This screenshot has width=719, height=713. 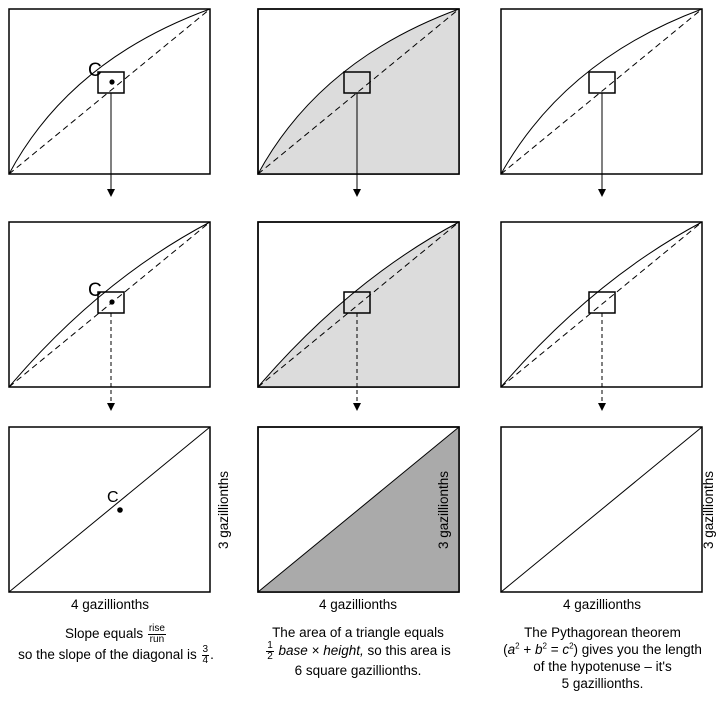 I want to click on panel-3-mid, so click(x=601, y=304).